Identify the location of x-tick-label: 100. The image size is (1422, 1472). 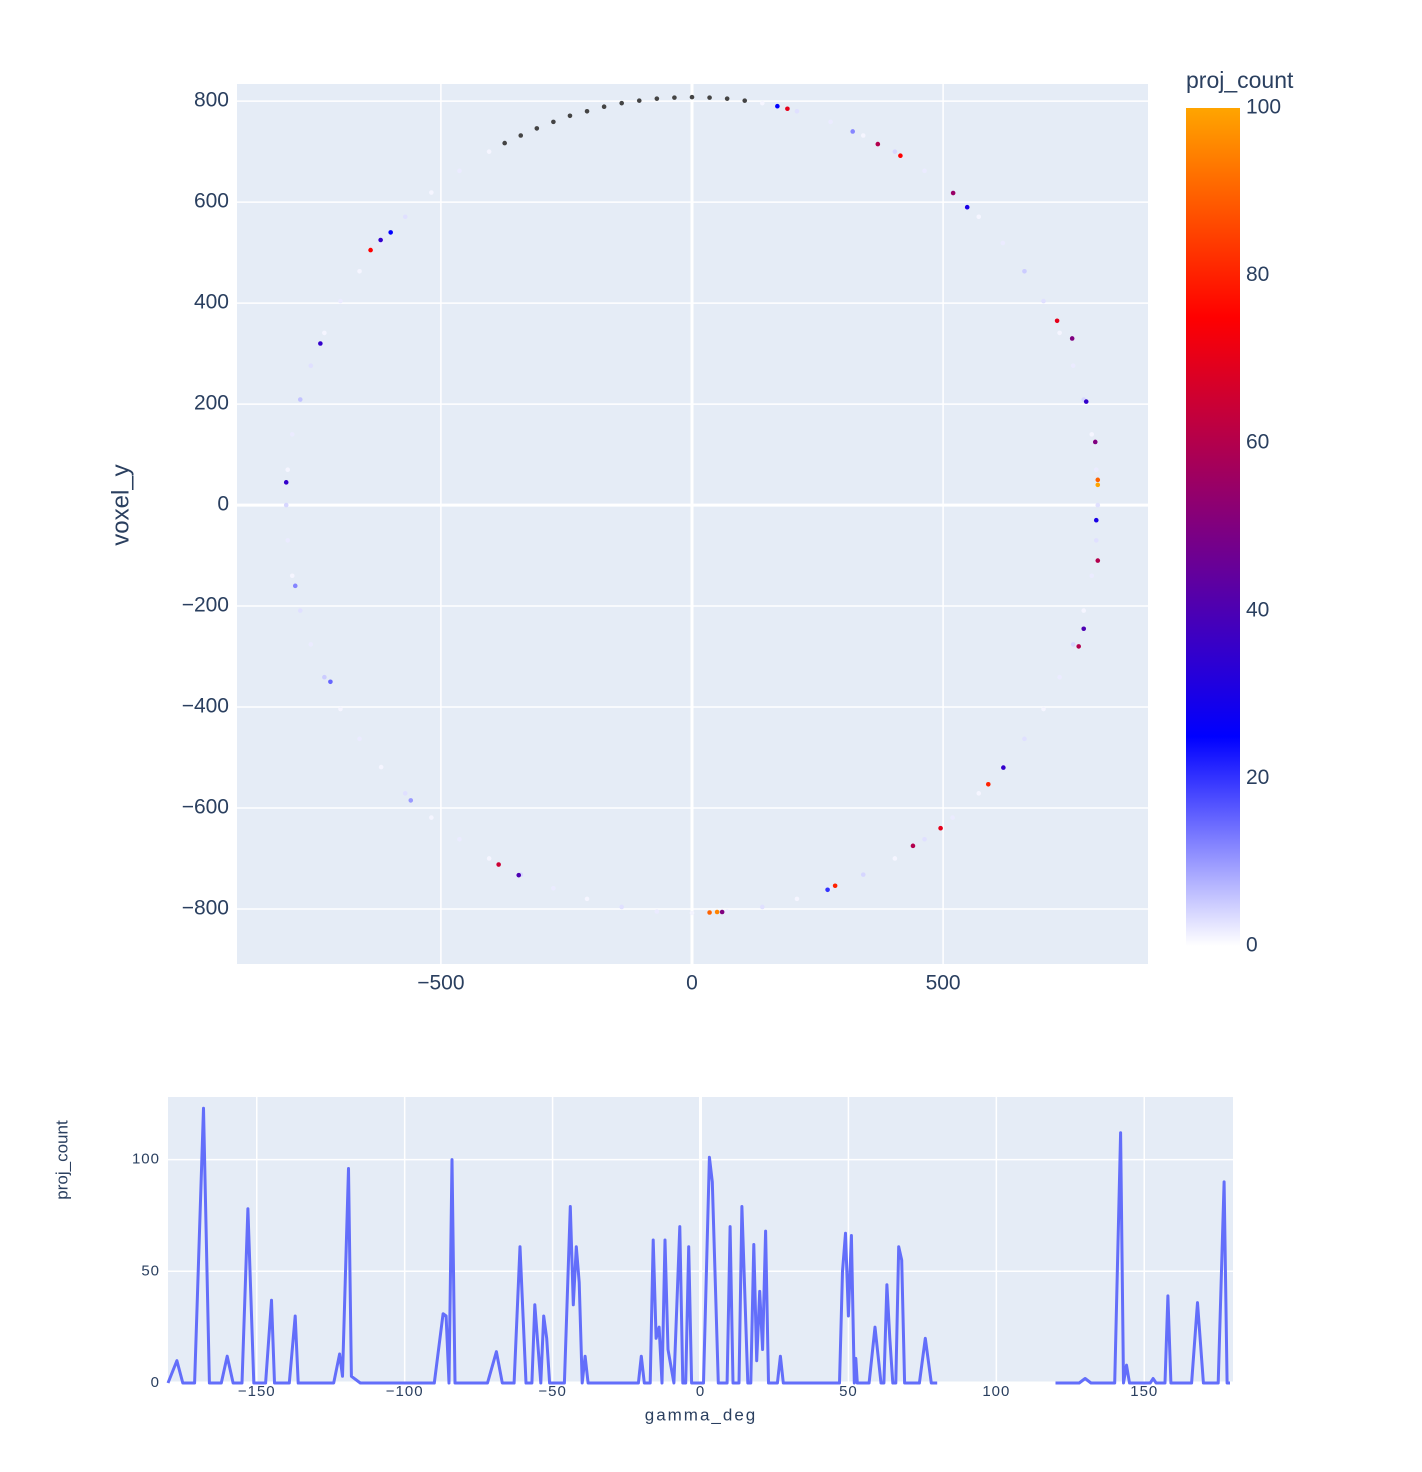
(996, 1391).